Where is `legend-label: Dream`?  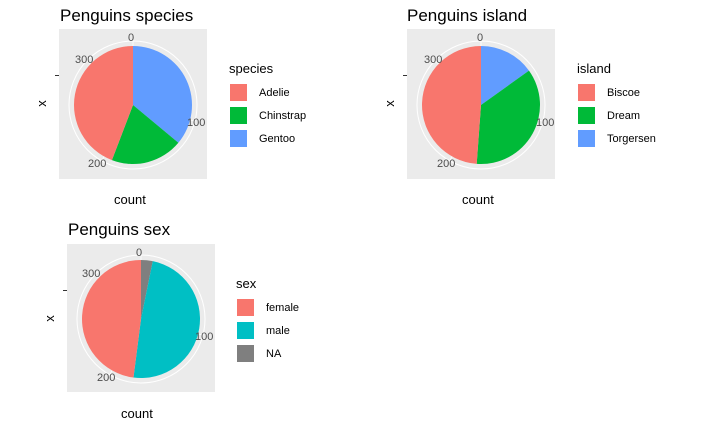 legend-label: Dream is located at coordinates (624, 116).